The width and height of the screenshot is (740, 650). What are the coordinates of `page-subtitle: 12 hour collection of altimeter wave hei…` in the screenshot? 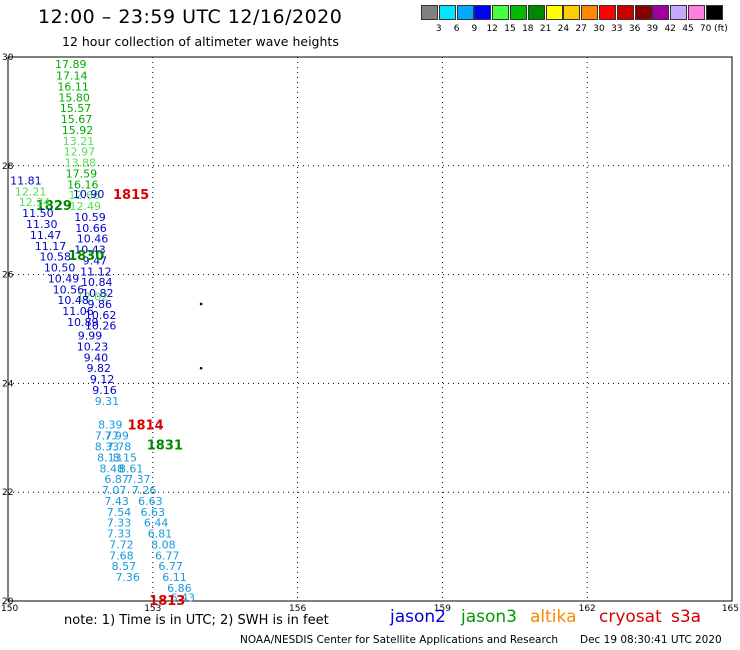 It's located at (200, 41).